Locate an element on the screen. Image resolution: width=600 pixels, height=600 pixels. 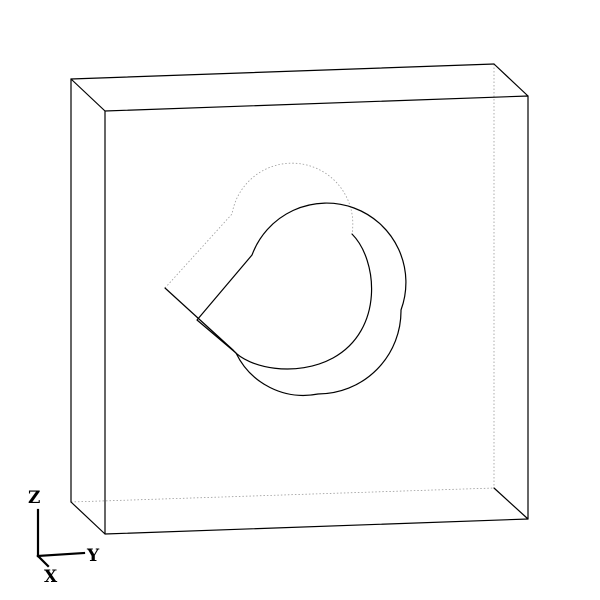
axis-triad: Z Y X is located at coordinates (64, 537).